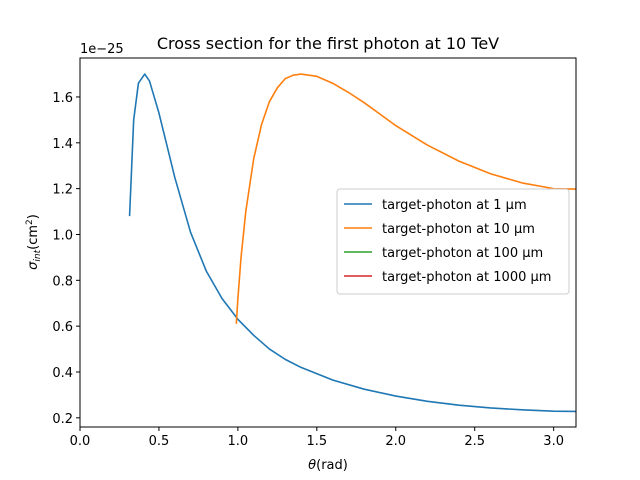 Image resolution: width=640 pixels, height=480 pixels. I want to click on y-tick-label: 0.2, so click(62, 419).